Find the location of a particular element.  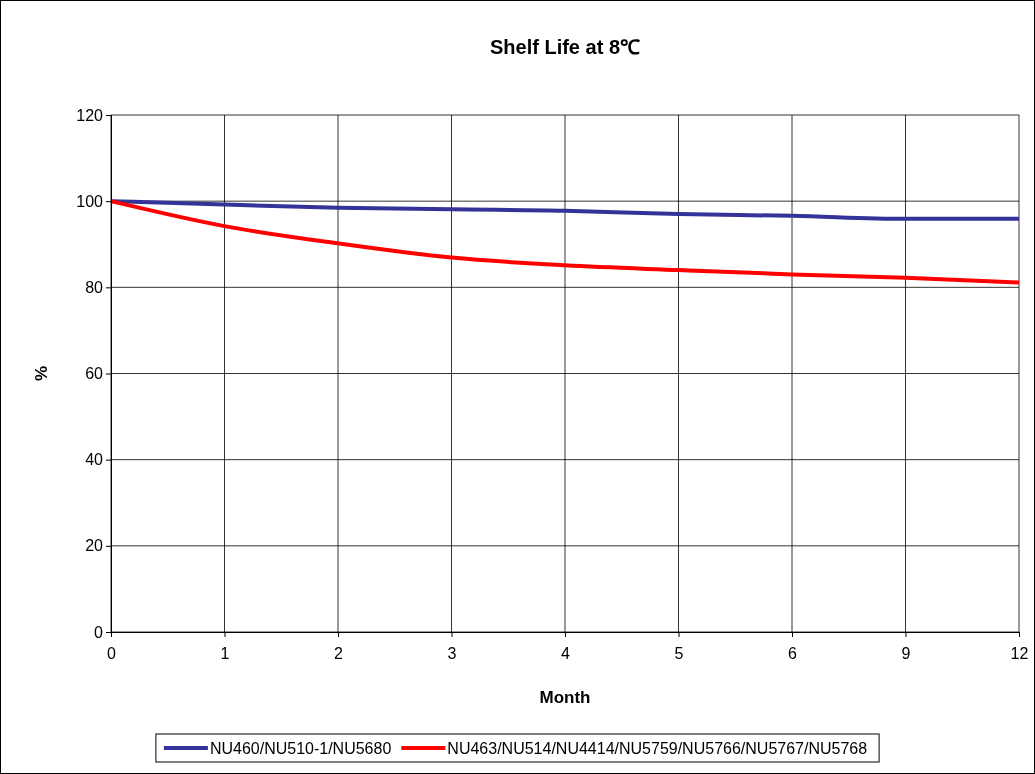

chart-title: Shelf Life at 8℃ is located at coordinates (565, 47).